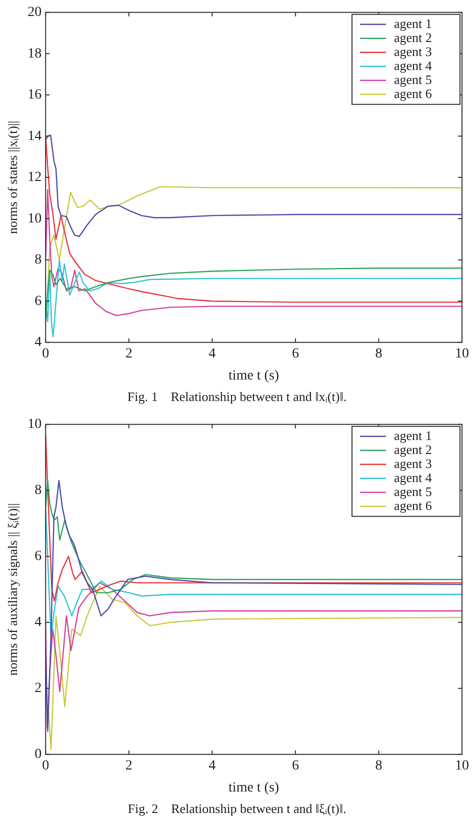 Image resolution: width=474 pixels, height=833 pixels. What do you see at coordinates (38, 754) in the screenshot?
I see `y-tick-label: 0` at bounding box center [38, 754].